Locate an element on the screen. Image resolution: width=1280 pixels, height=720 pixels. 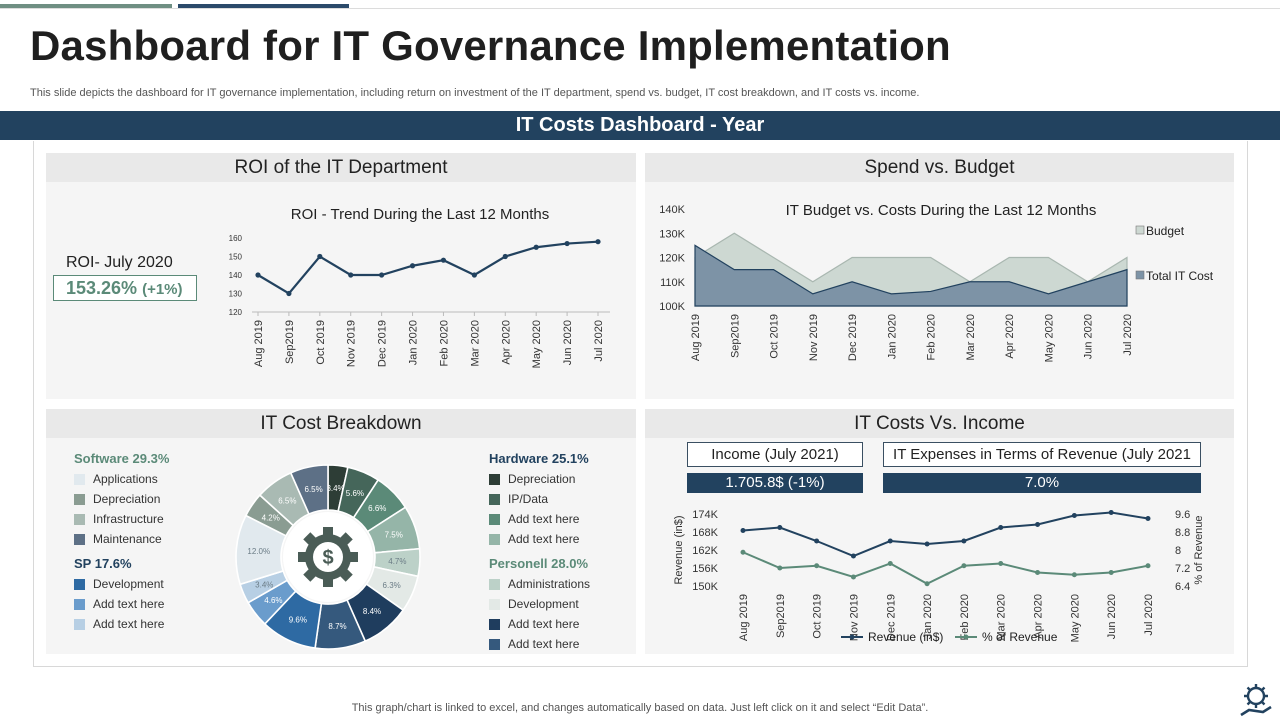
donut-slice-label: 3.4% is located at coordinates (264, 585).